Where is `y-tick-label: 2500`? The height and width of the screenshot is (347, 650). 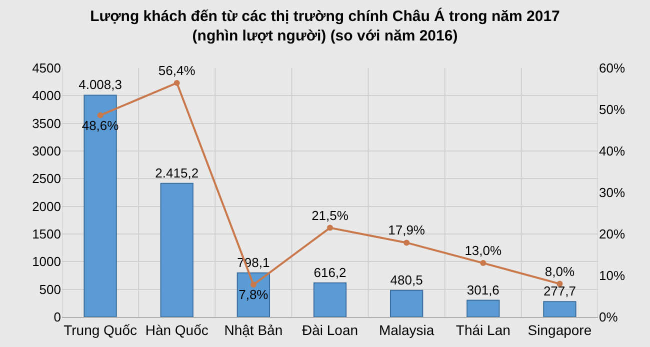 y-tick-label: 2500 is located at coordinates (46, 178).